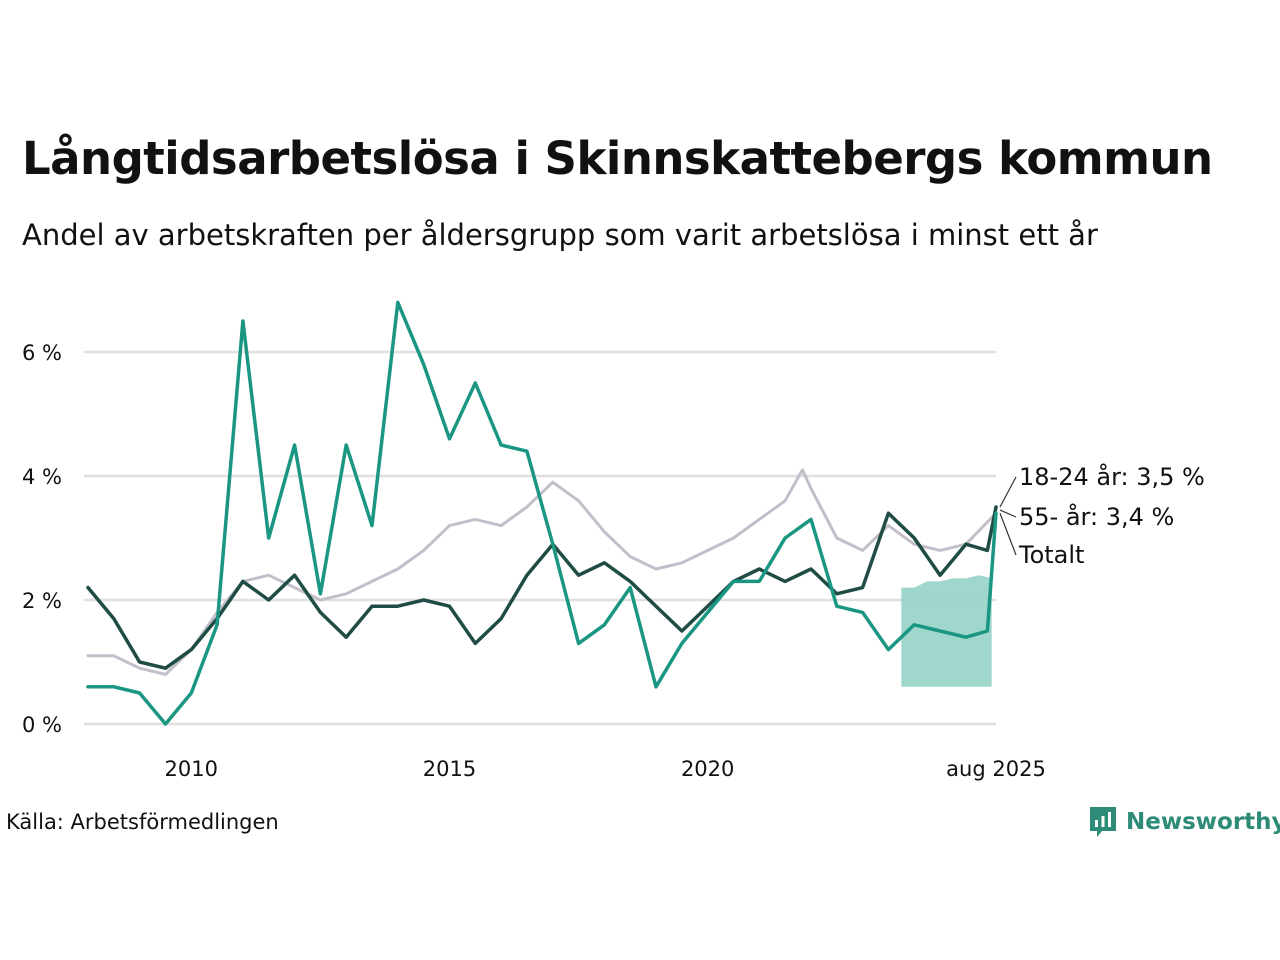 The width and height of the screenshot is (1280, 960). I want to click on end-label: 18-24 år: 3,5 %, so click(1112, 476).